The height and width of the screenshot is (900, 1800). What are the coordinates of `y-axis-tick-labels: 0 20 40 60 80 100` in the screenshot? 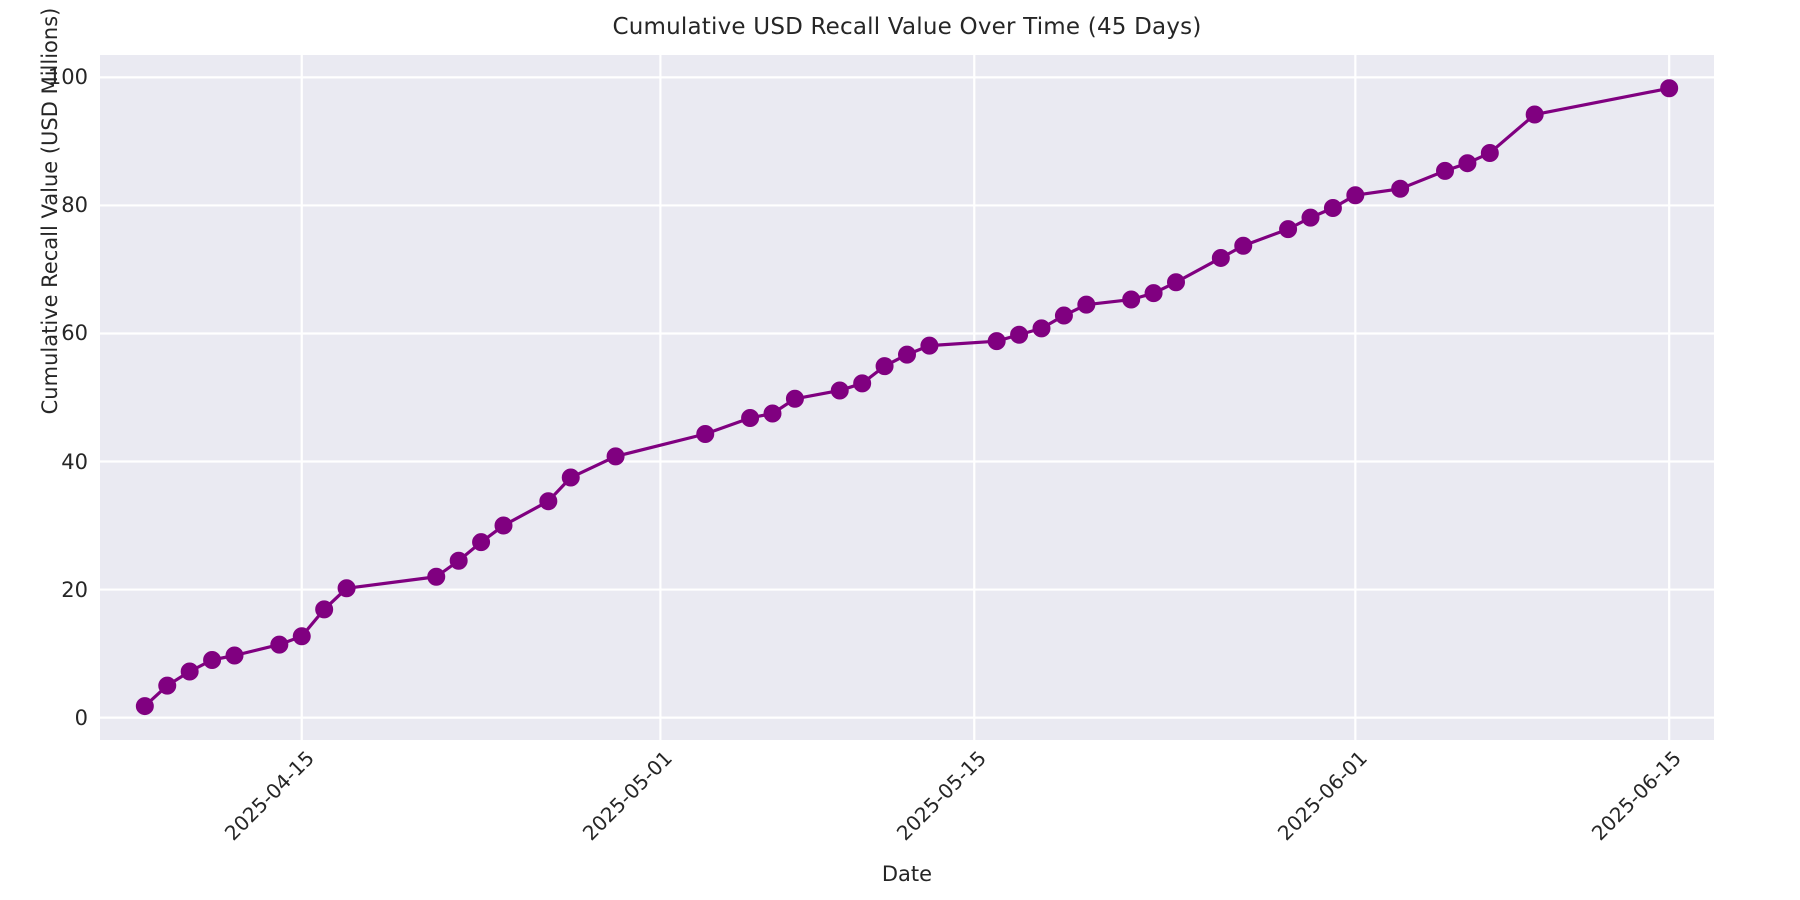 It's located at (44, 397).